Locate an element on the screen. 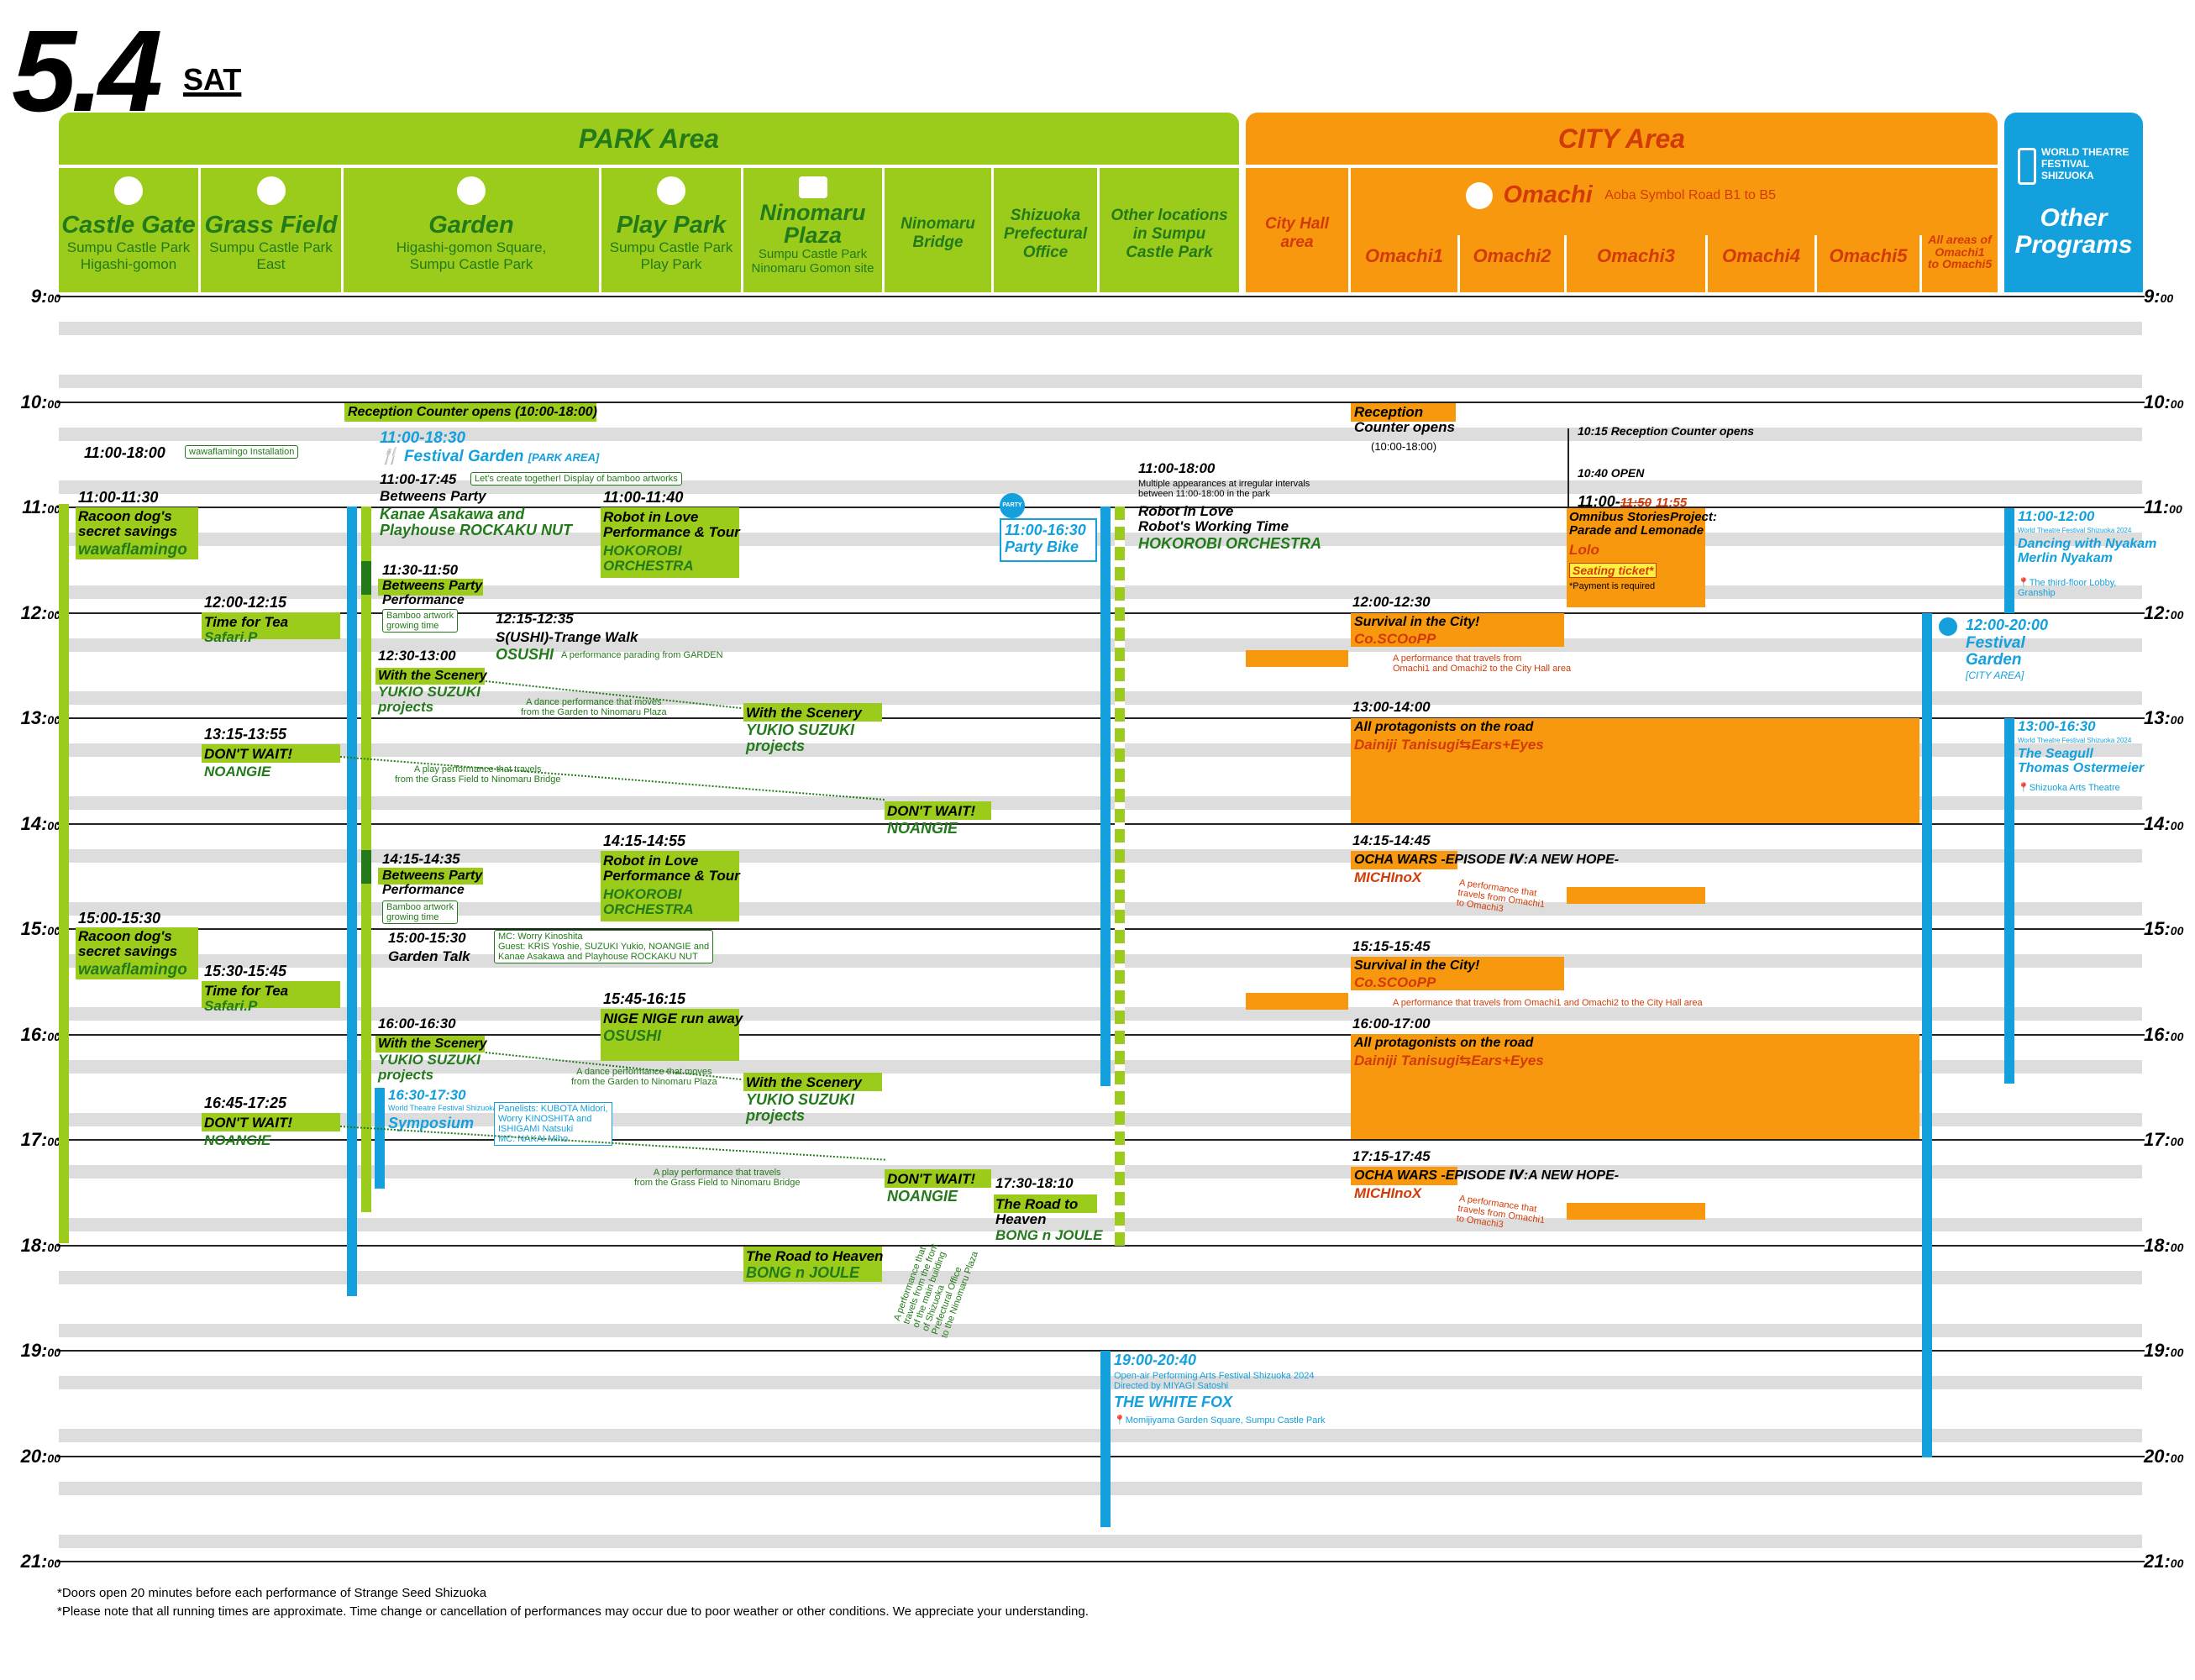 The image size is (2195, 1680). sushi-title: S(USHI)-Trange Walk is located at coordinates (567, 637).